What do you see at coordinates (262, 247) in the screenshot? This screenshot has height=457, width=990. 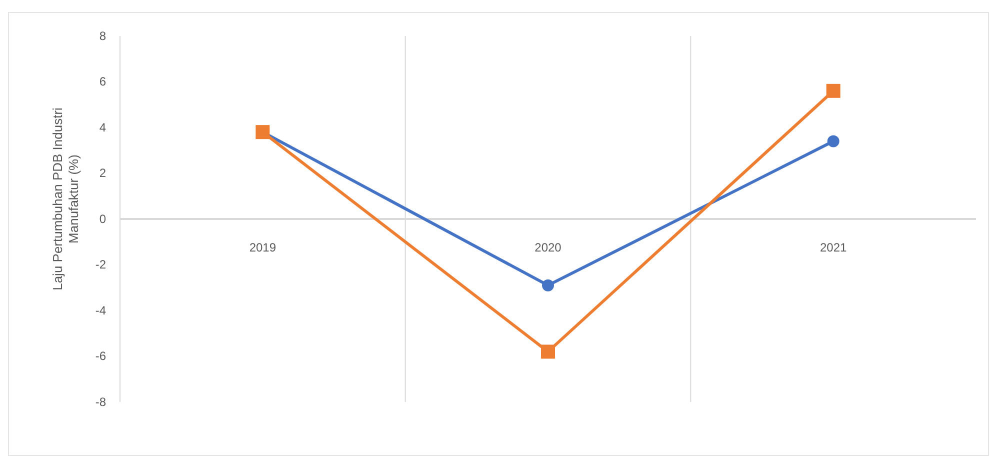 I see `x-tick-label: 2019` at bounding box center [262, 247].